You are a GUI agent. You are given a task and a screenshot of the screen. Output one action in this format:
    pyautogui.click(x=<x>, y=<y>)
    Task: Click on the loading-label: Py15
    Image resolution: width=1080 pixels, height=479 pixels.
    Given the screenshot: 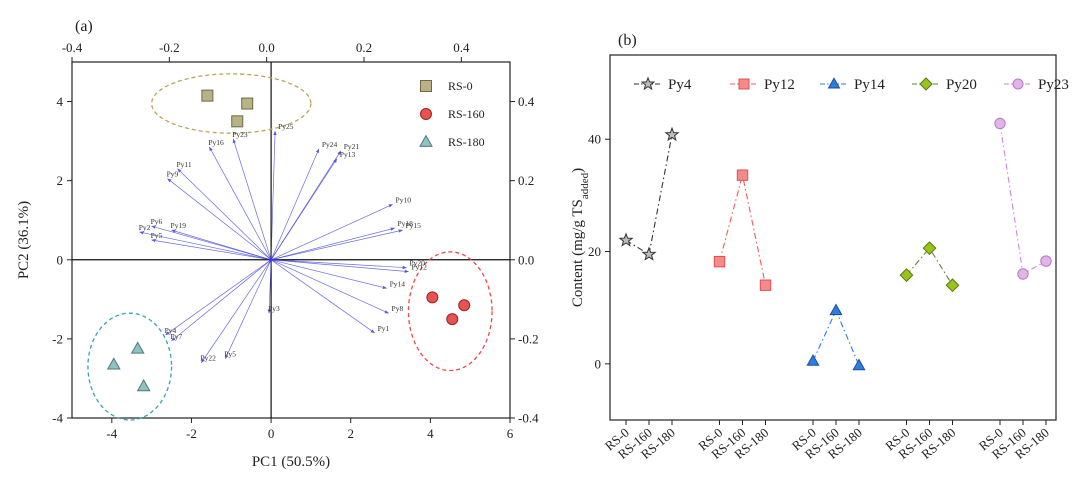 What is the action you would take?
    pyautogui.click(x=413, y=225)
    